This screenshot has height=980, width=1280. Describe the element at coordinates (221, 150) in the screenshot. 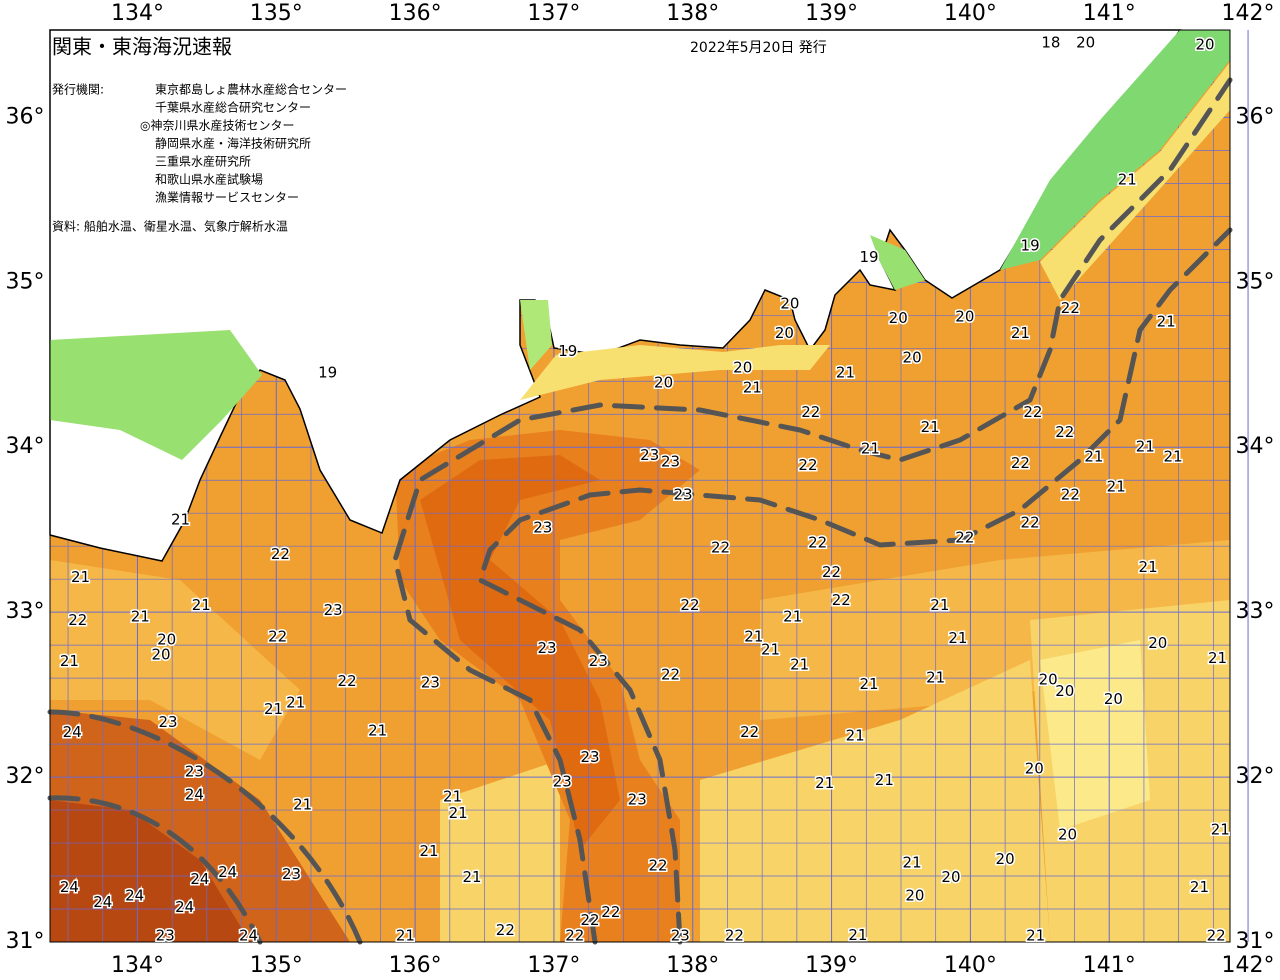

I see `header-panel` at that location.